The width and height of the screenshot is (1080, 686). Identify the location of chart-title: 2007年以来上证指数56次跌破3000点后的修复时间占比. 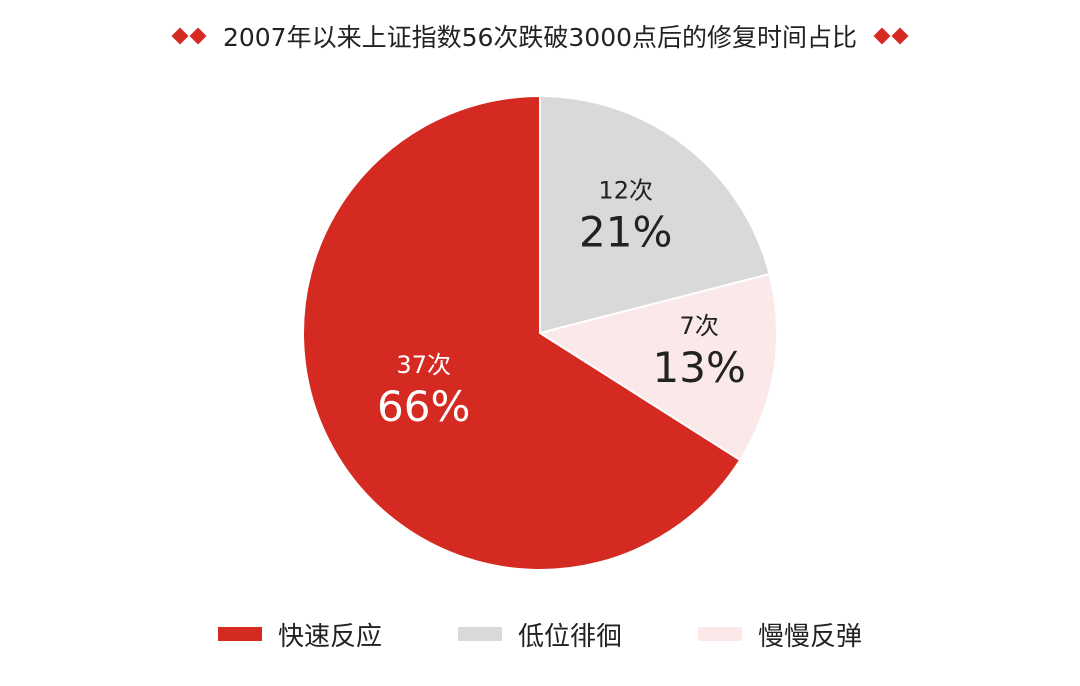
(540, 37).